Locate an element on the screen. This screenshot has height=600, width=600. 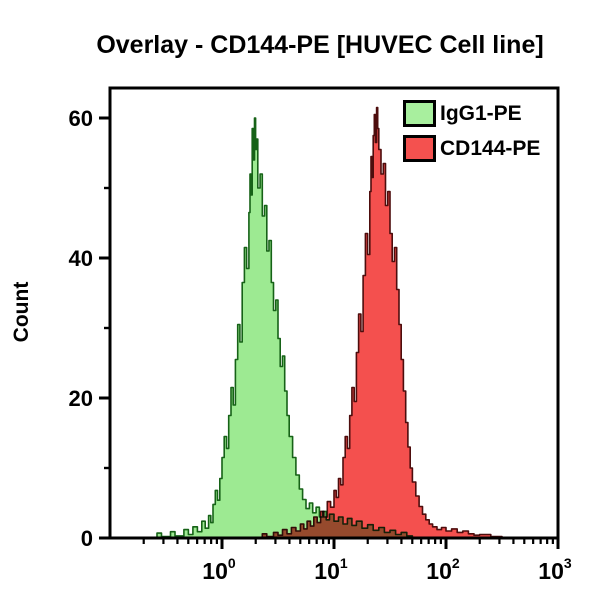
chart-title: Overlay - CD144-PE [HUVEC Cell line] is located at coordinates (320, 45).